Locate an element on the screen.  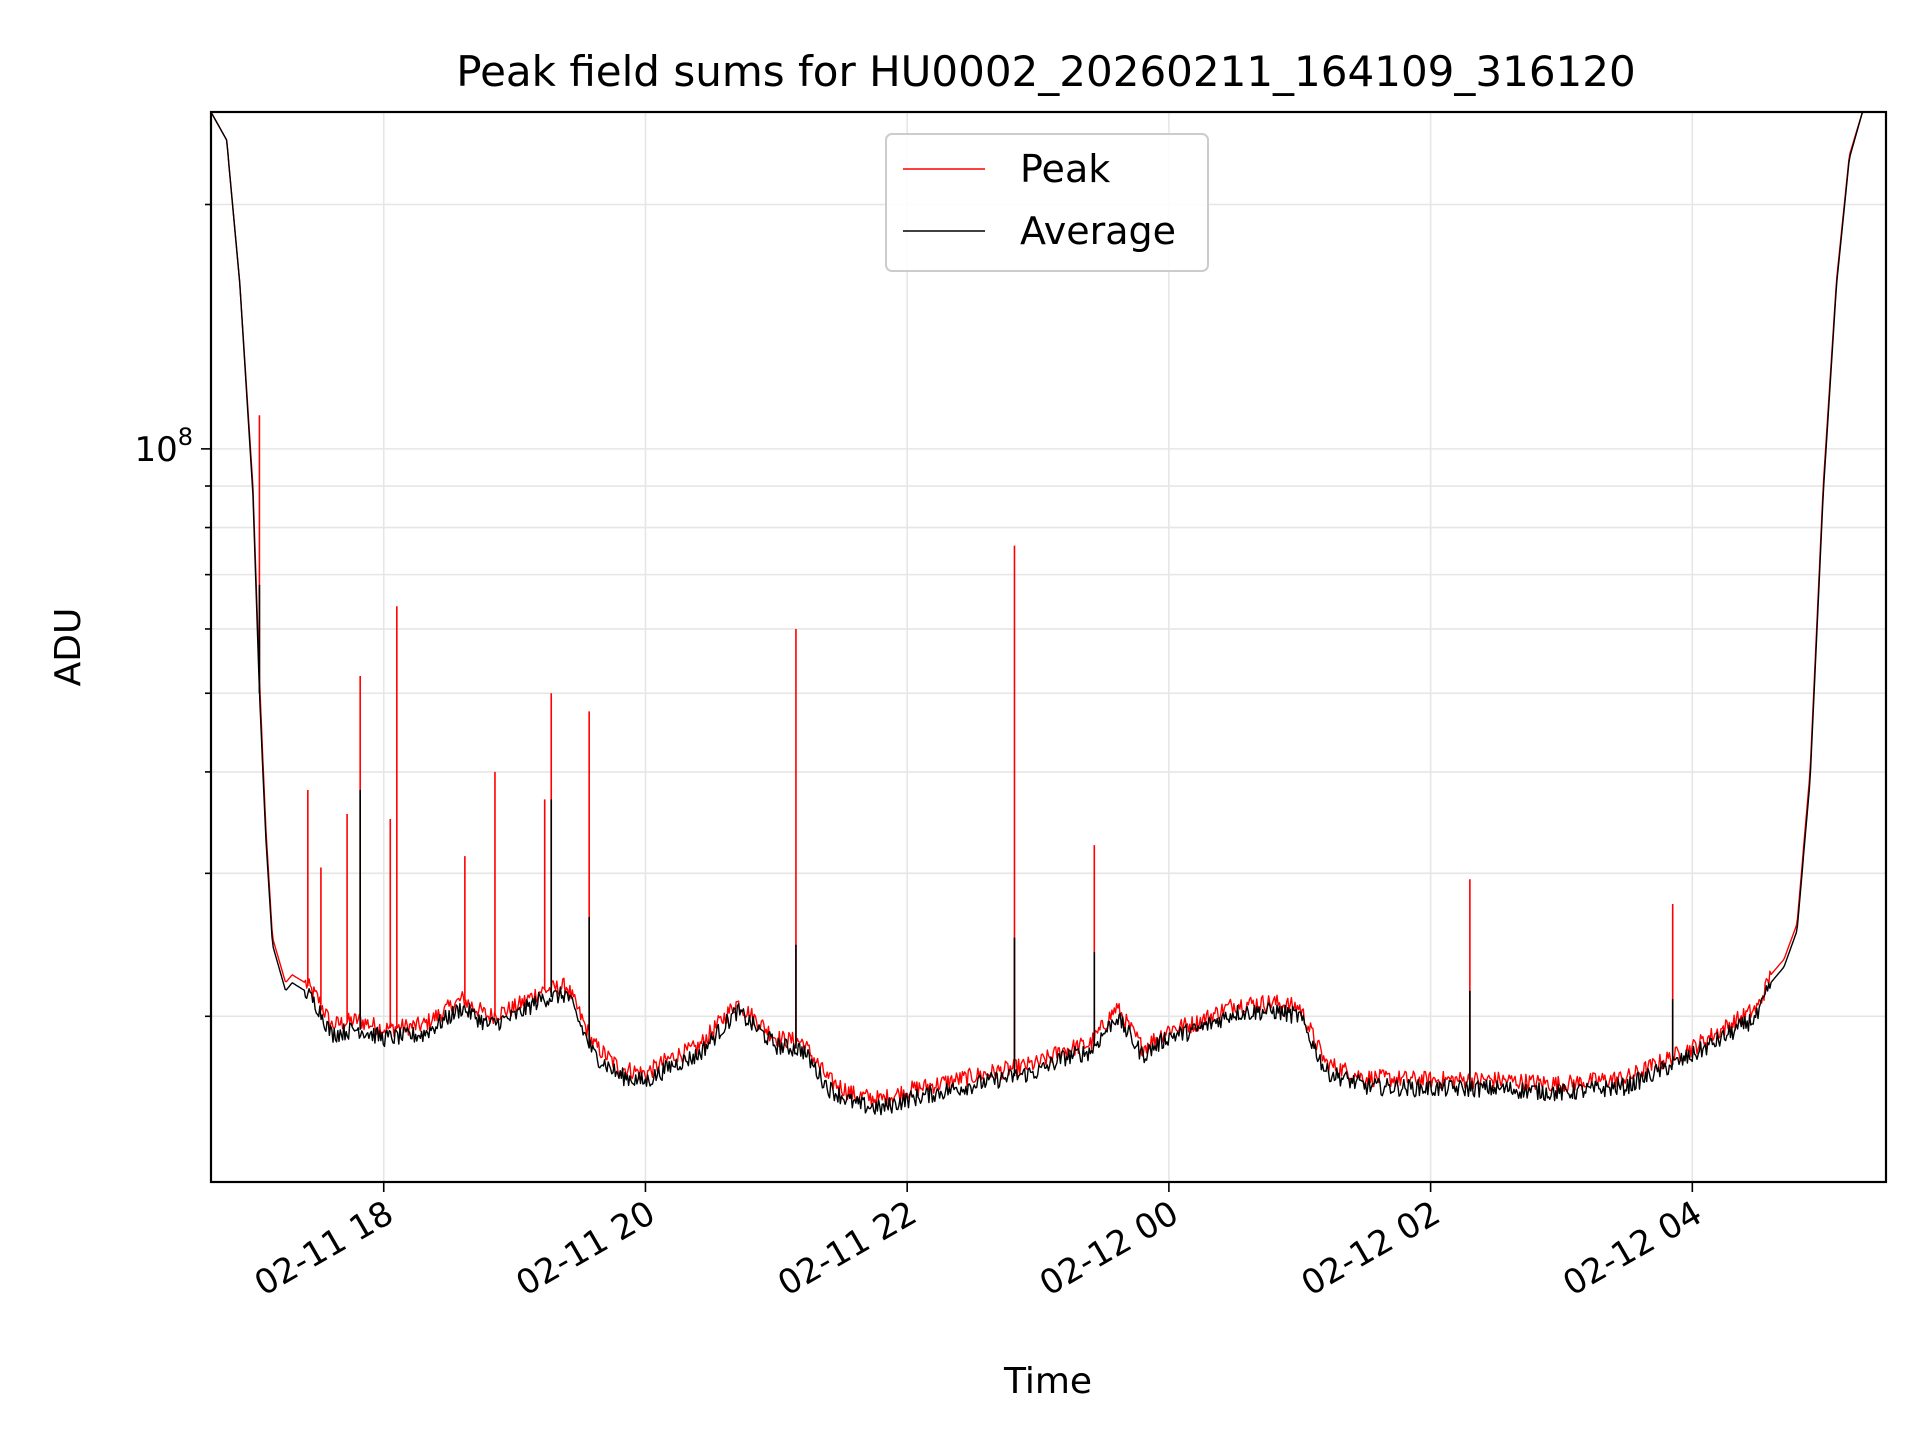
y-tick-label: 108 is located at coordinates (163, 446).